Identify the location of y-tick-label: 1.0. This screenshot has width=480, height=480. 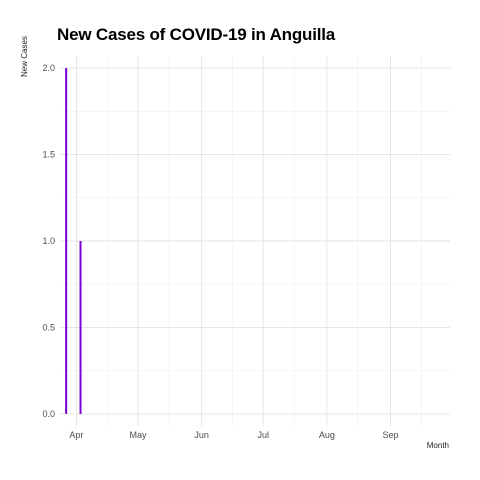
(48, 241).